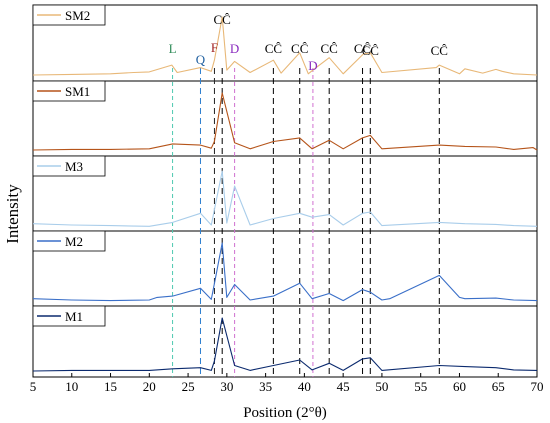 This screenshot has height=423, width=550. I want to click on legend-label: SM1, so click(77, 91).